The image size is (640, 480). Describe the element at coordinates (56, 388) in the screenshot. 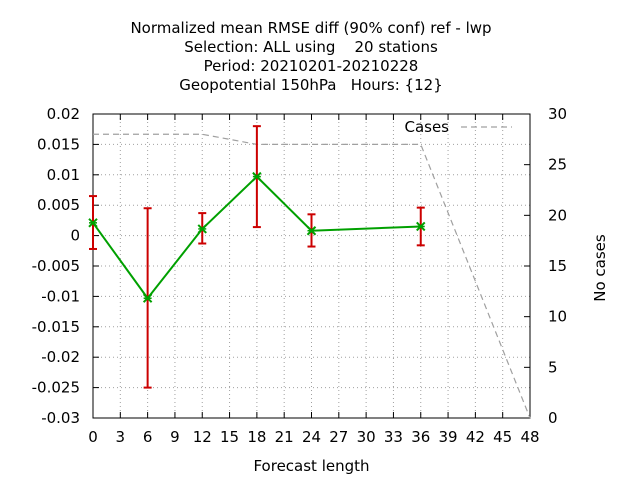

I see `y-tick-label: -0.025` at that location.